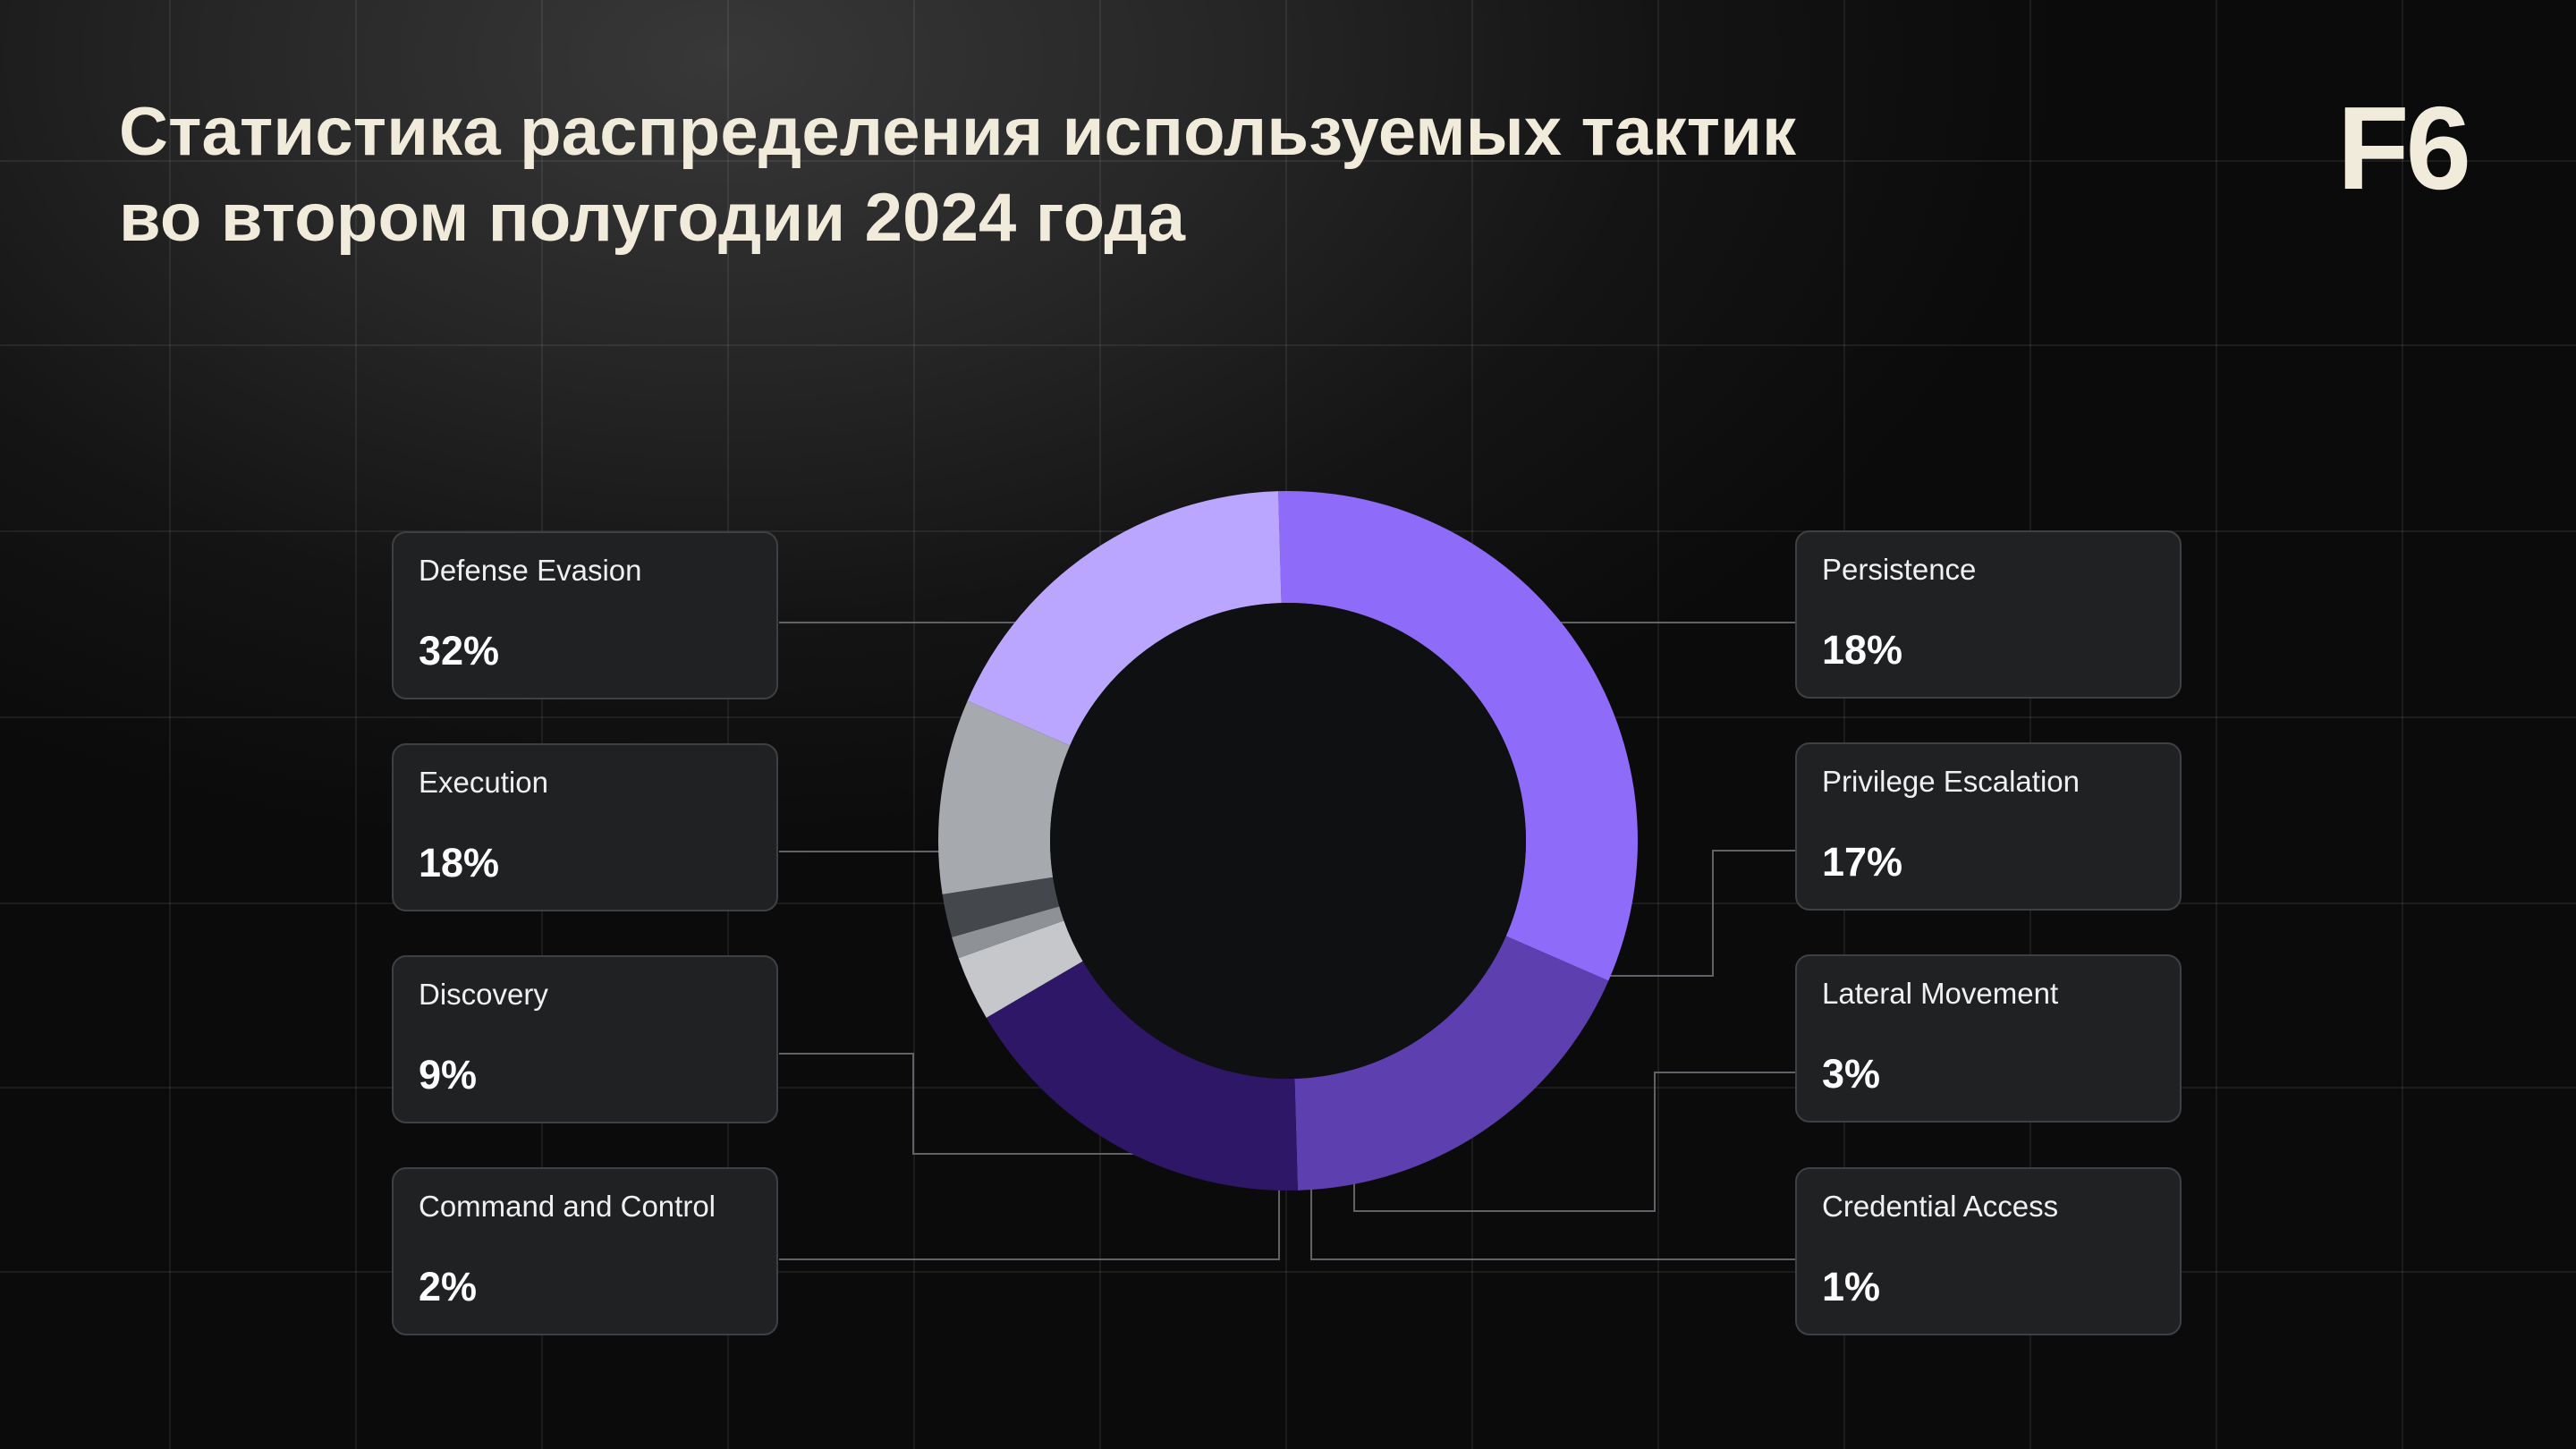 The image size is (2576, 1449). Describe the element at coordinates (1553, 1225) in the screenshot. I see `connector-credential-access` at that location.